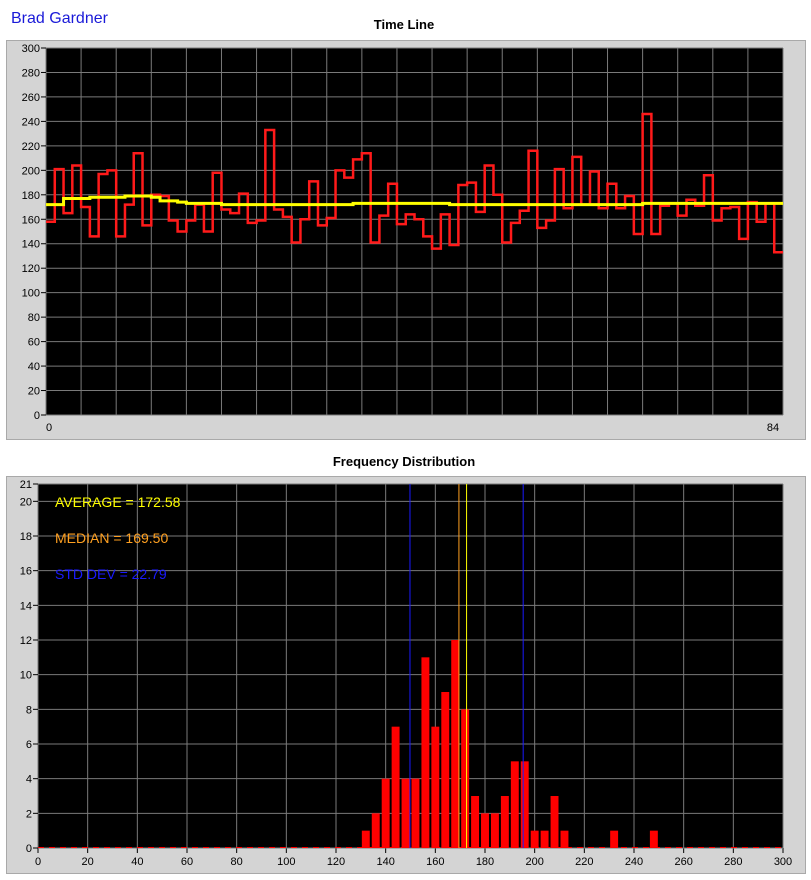 The image size is (811, 880). Describe the element at coordinates (404, 24) in the screenshot. I see `timeline-title: Time Line` at that location.